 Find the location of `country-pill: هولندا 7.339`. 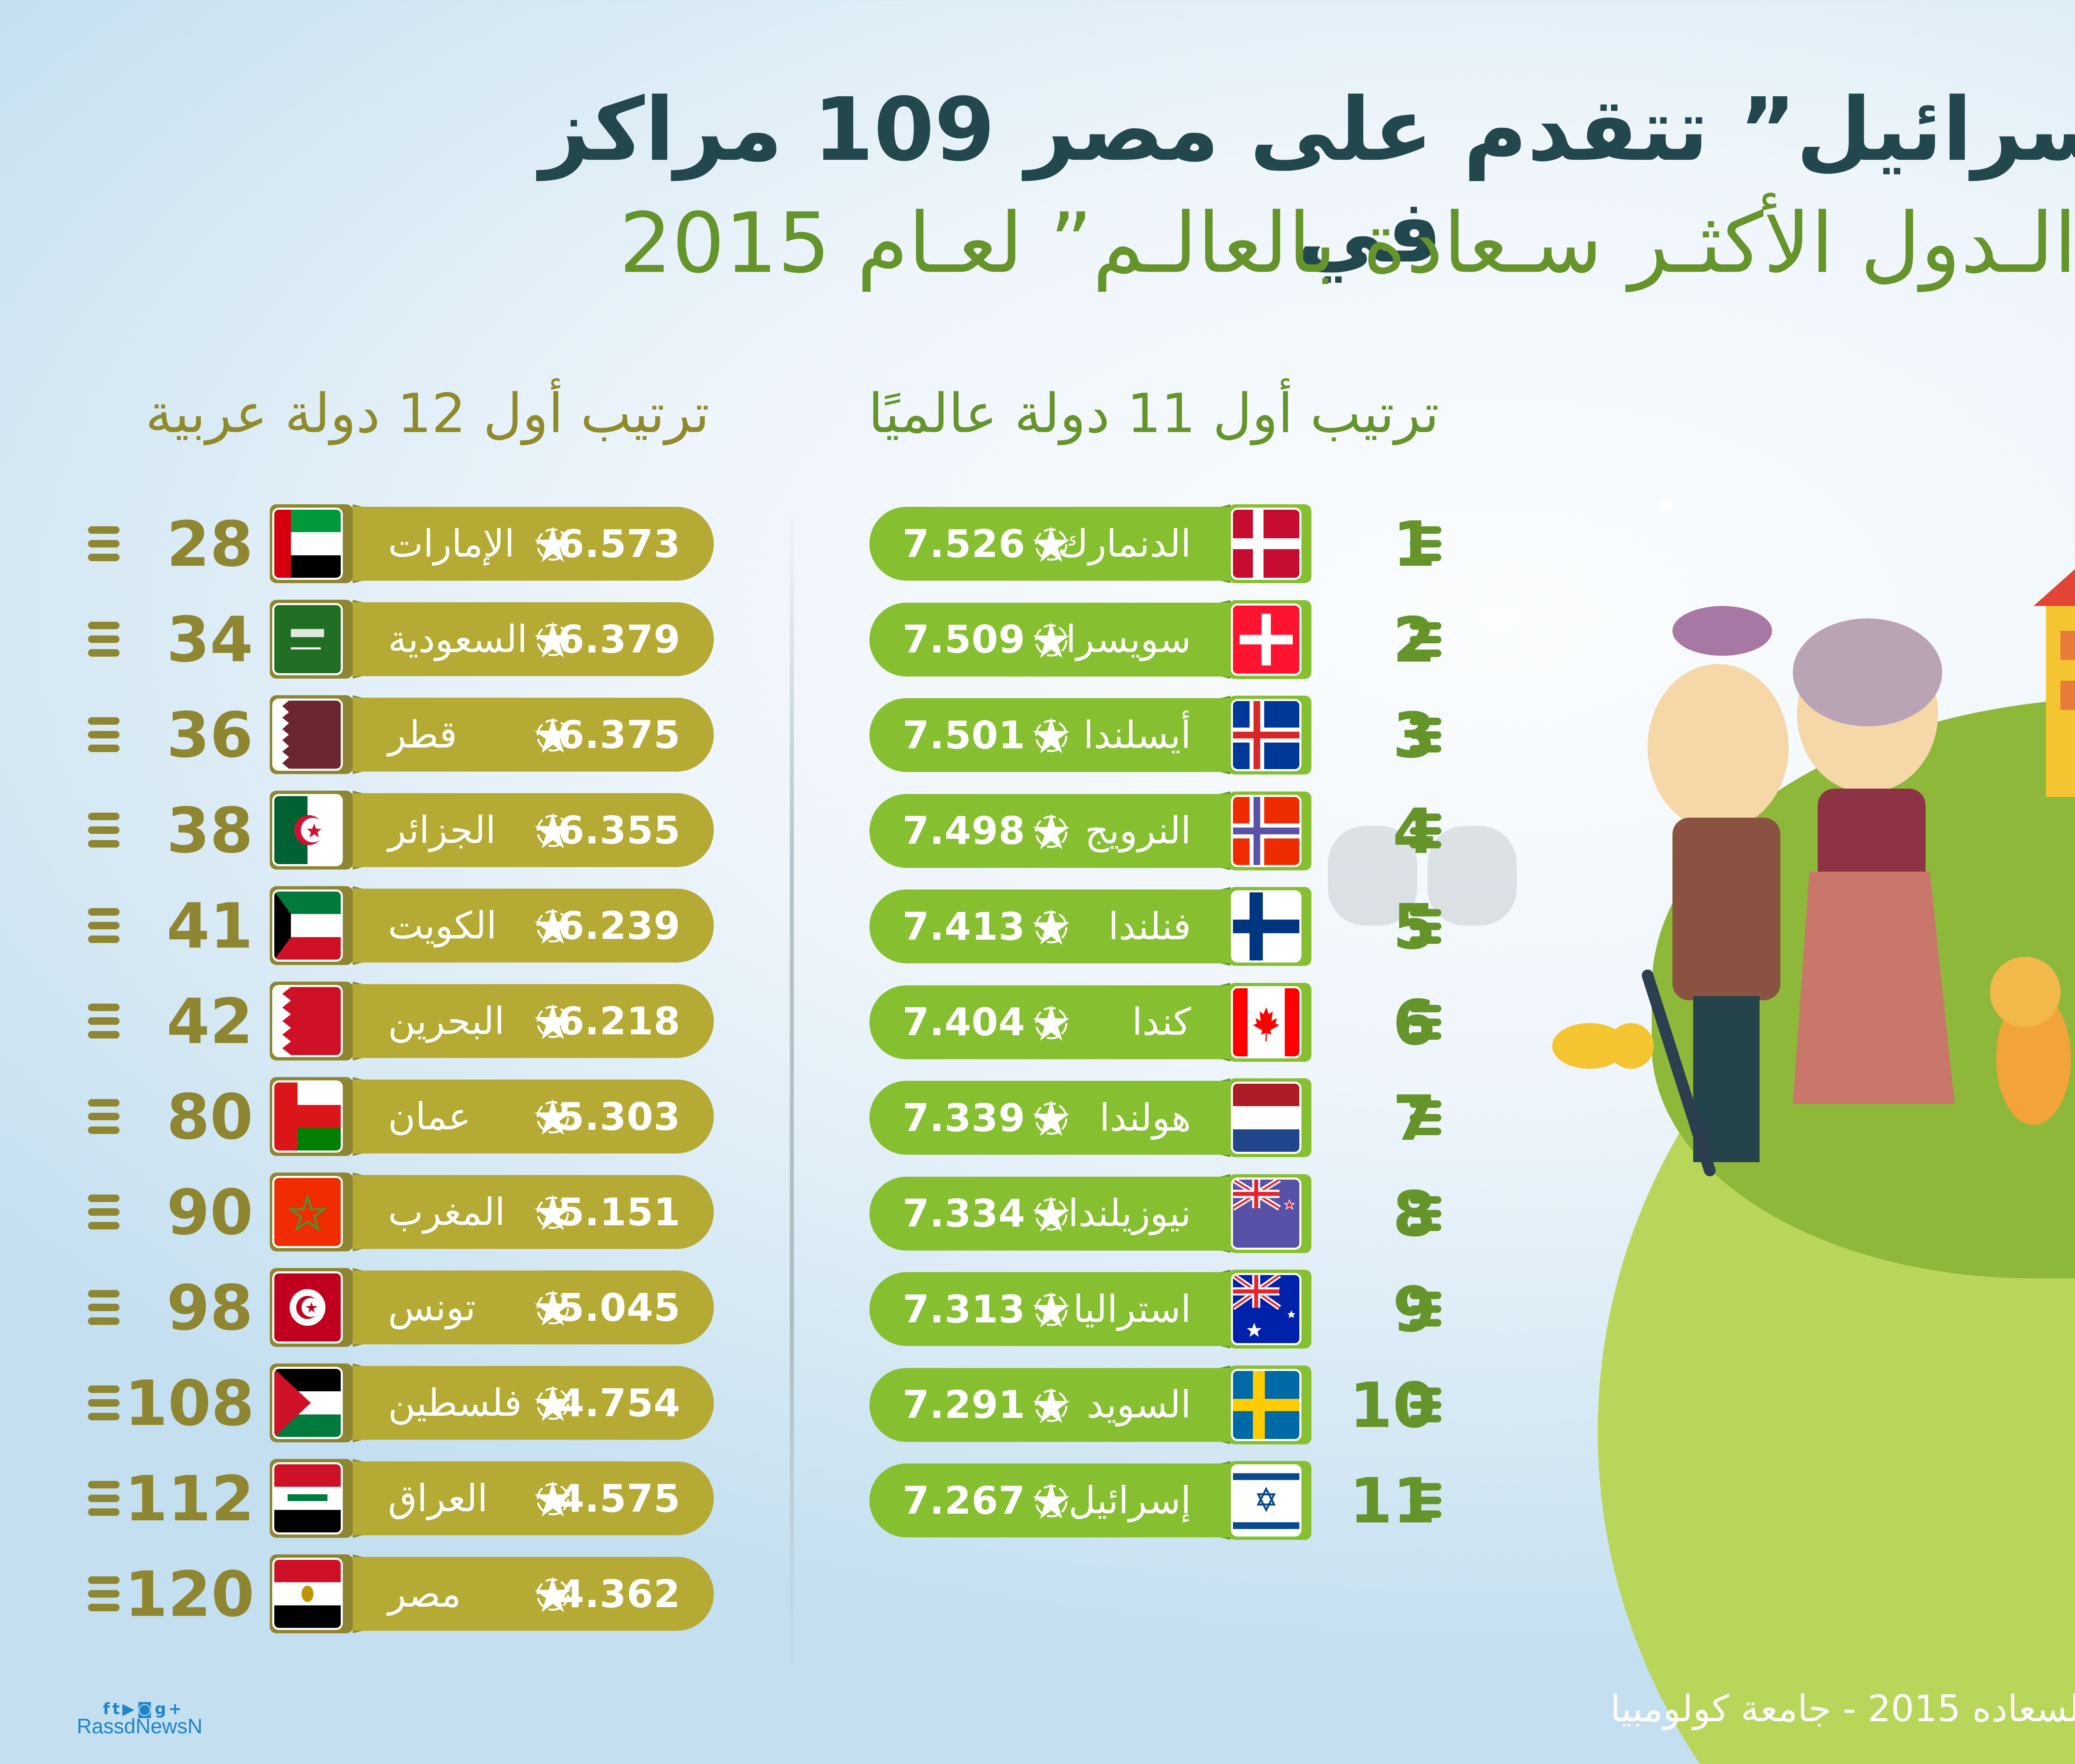

country-pill: هولندا 7.339 is located at coordinates (1054, 1118).